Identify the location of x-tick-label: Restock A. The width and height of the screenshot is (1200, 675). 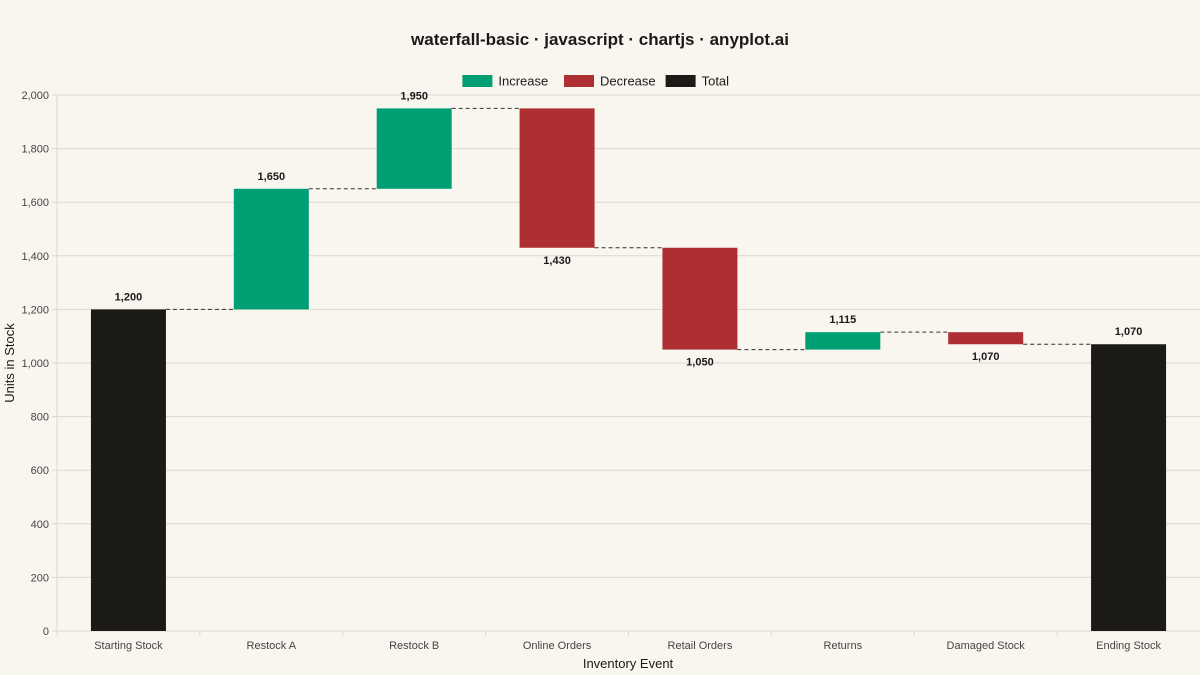
(272, 646).